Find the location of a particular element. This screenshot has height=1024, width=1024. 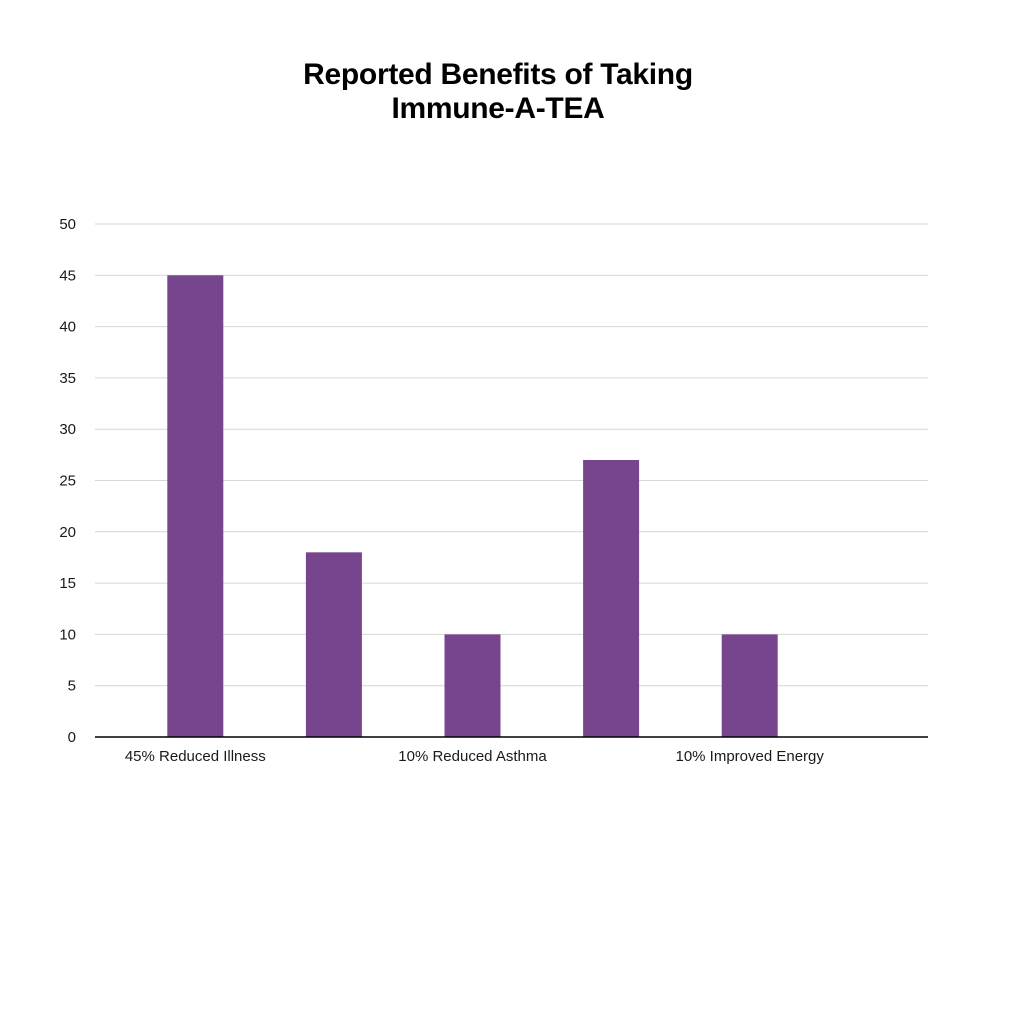

chart-title-line-1: Reported Benefits of Taking is located at coordinates (498, 74).